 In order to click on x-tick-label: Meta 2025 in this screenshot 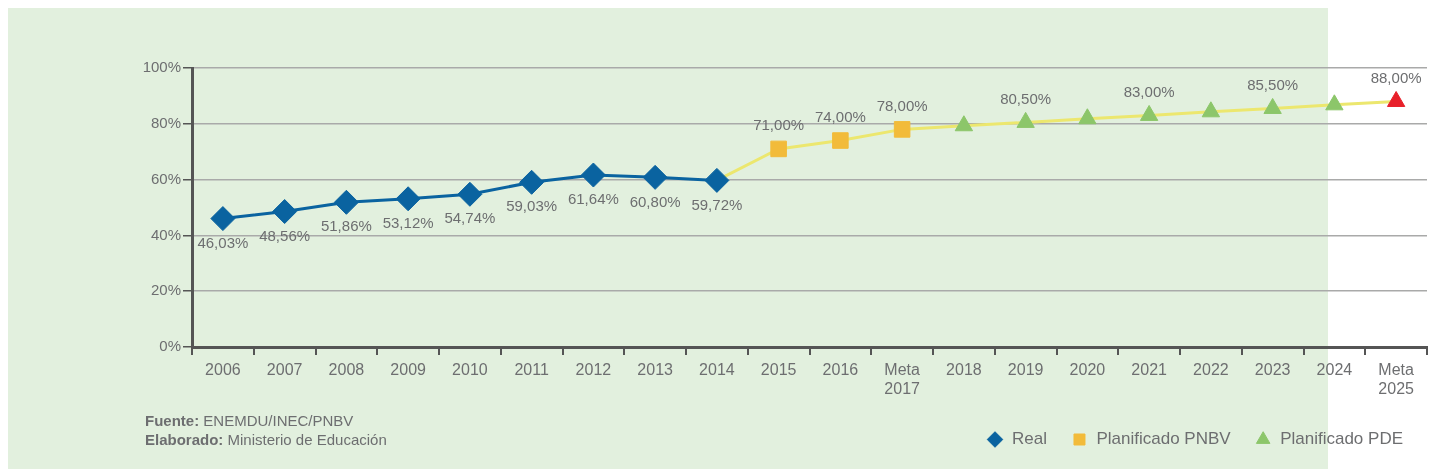, I will do `click(1396, 379)`.